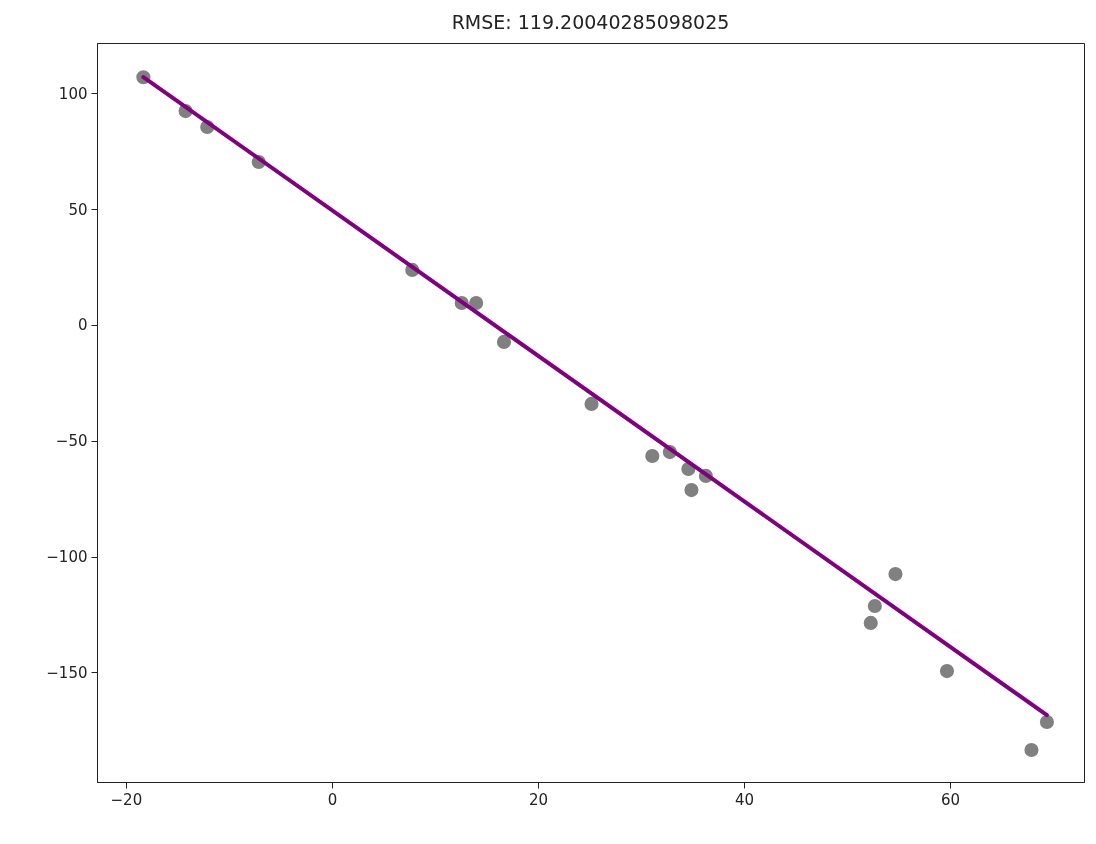 Image resolution: width=1096 pixels, height=844 pixels. Describe the element at coordinates (126, 799) in the screenshot. I see `x-tick-label: −20` at that location.